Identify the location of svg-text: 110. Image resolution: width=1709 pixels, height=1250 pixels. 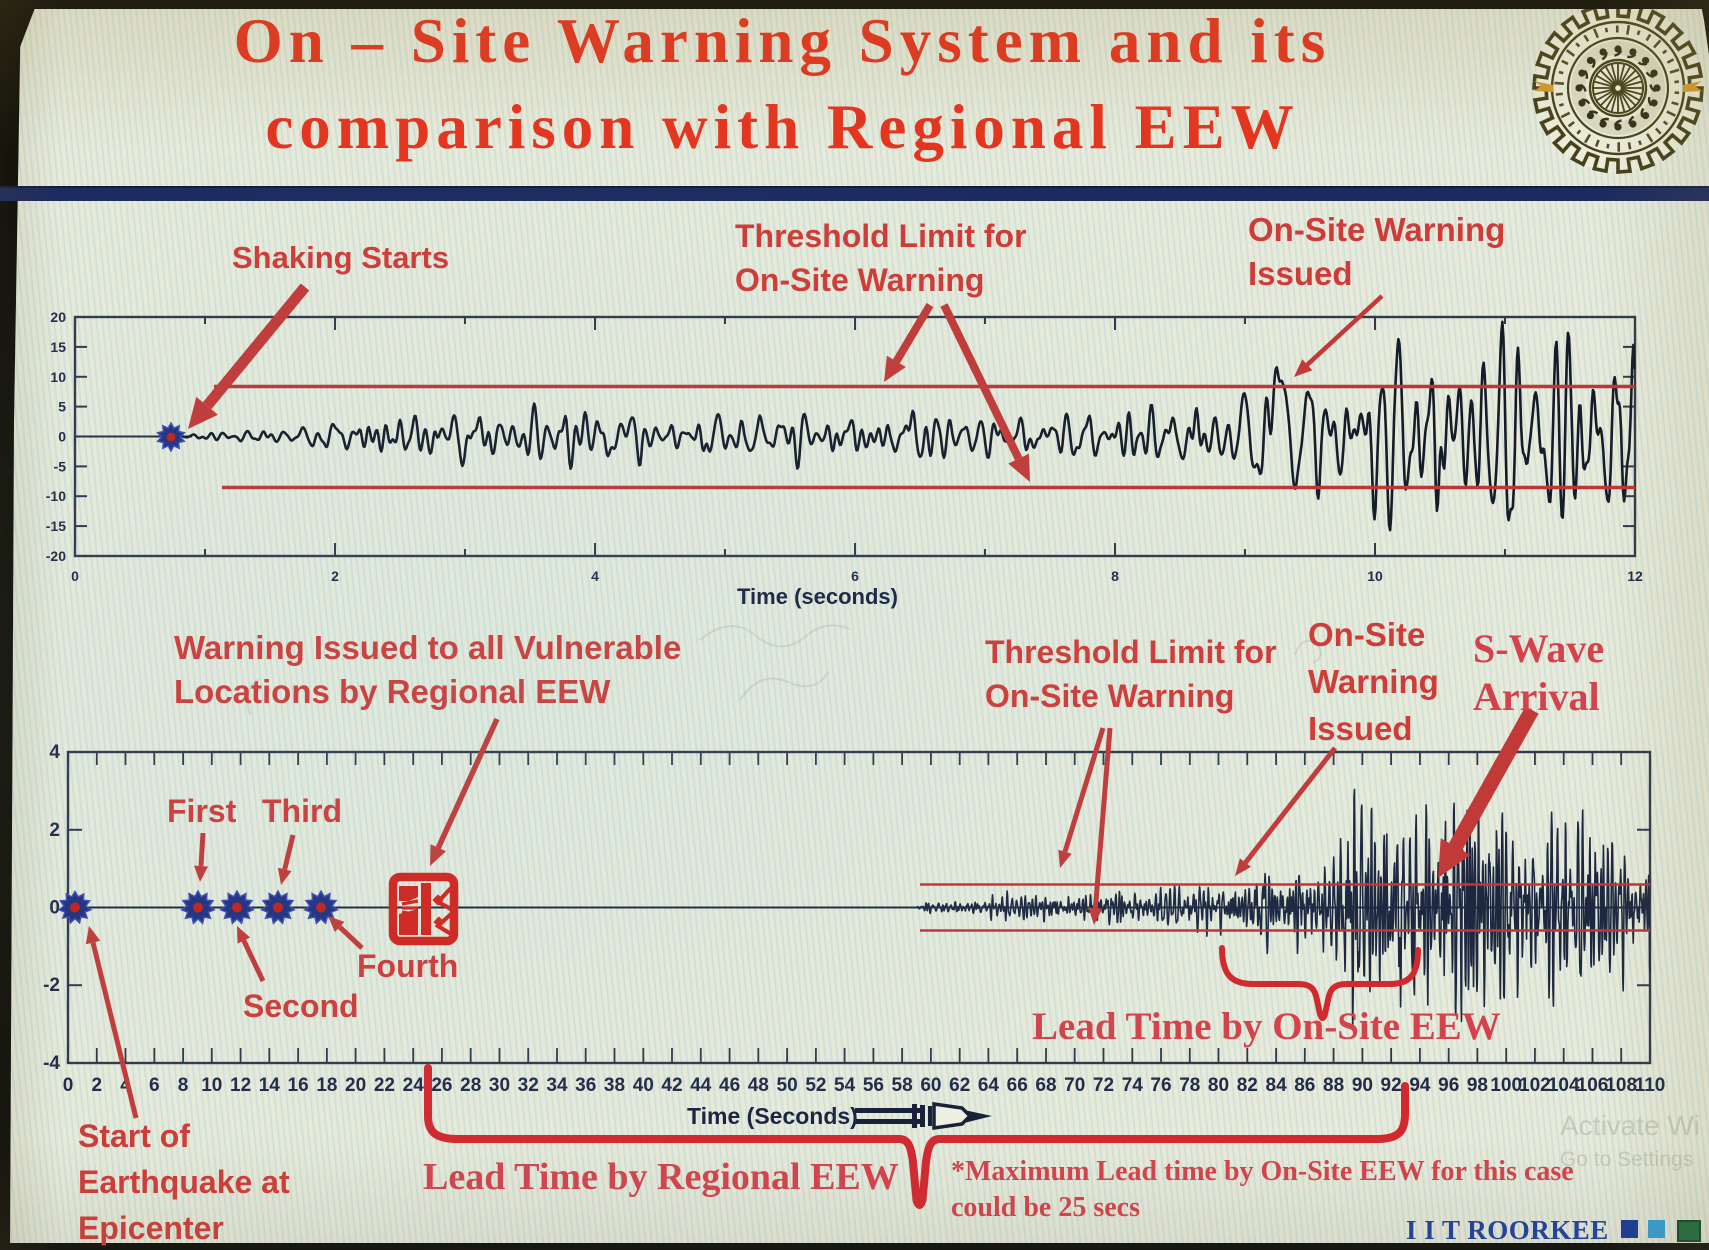
(1650, 1085).